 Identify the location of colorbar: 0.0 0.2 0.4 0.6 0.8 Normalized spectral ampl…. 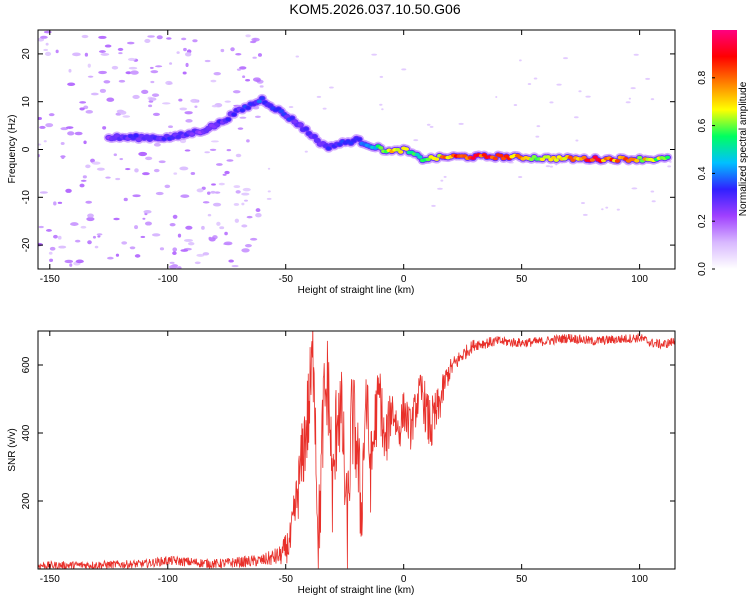
(723, 153).